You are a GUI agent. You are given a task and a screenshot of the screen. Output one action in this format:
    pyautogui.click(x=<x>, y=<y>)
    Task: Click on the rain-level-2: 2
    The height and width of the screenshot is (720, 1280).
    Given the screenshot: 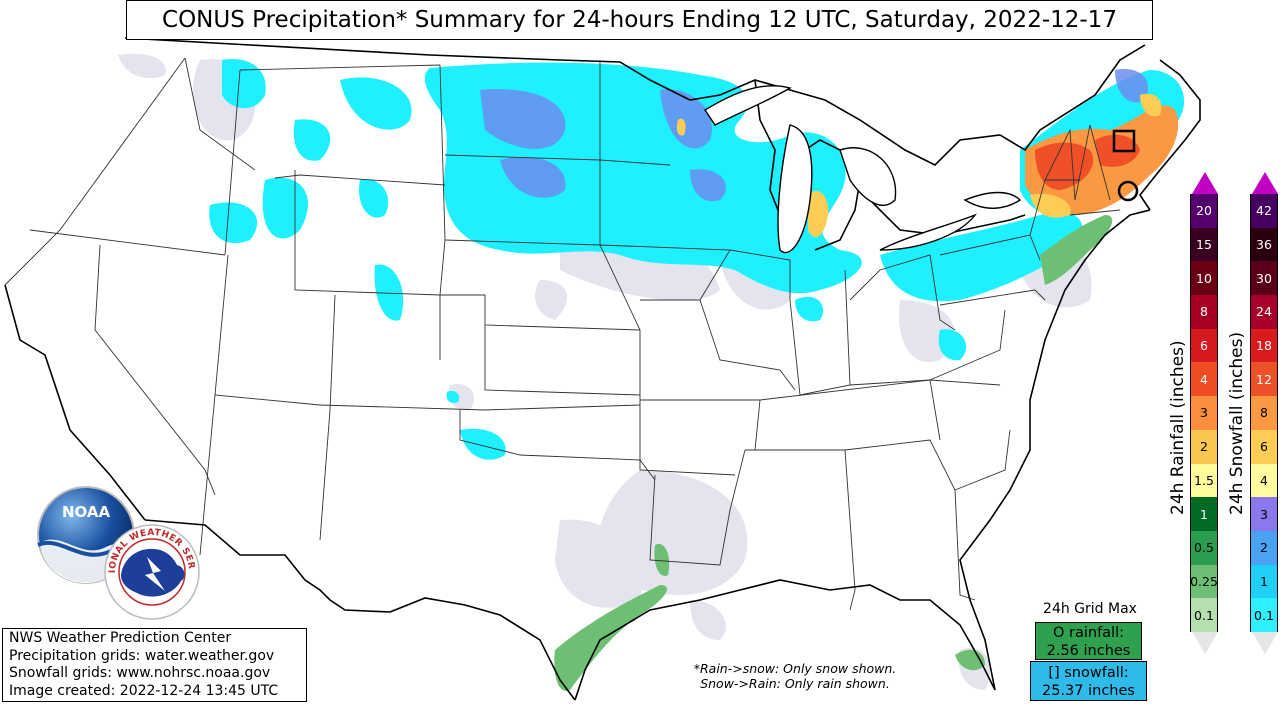 What is the action you would take?
    pyautogui.click(x=1204, y=446)
    